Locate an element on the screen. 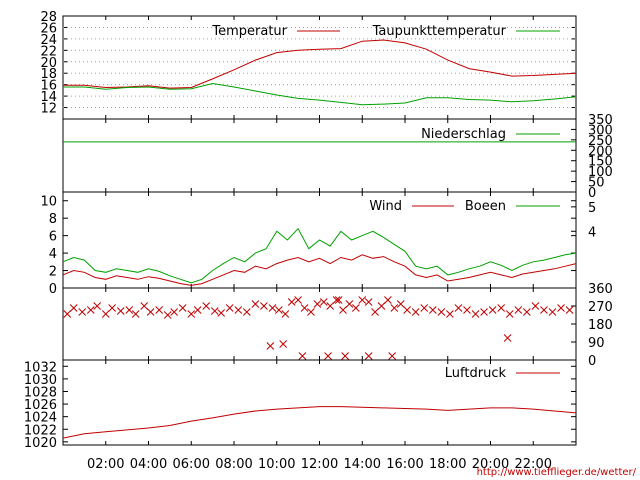  x-tick-label: 22:00 is located at coordinates (533, 464).